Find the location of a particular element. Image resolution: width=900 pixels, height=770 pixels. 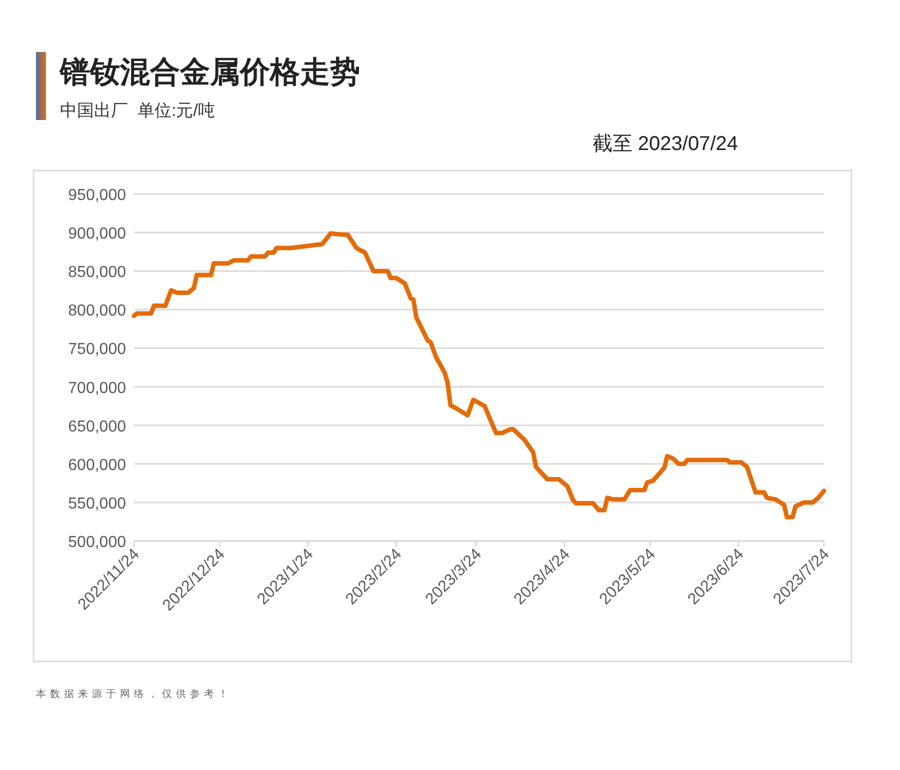

y-tick-label: 750,000 is located at coordinates (97, 349).